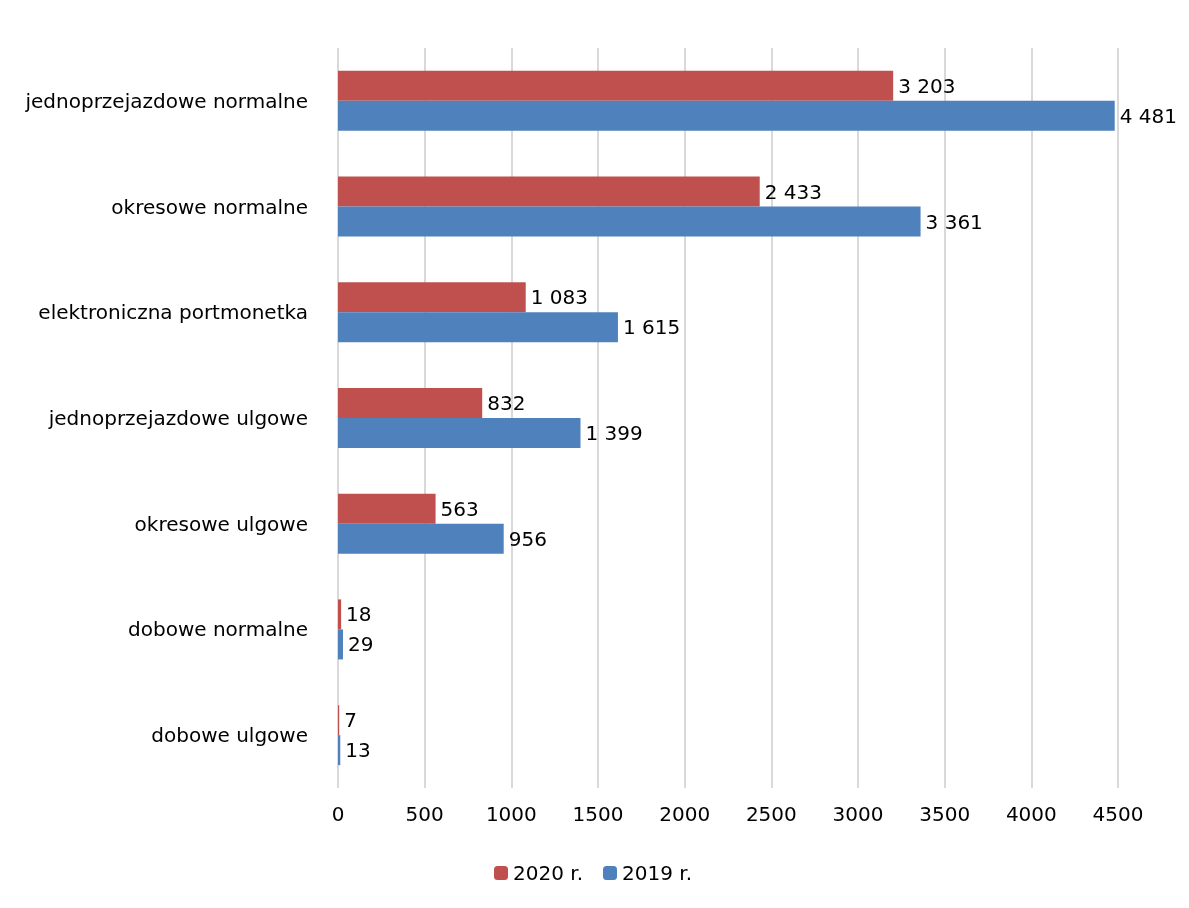 This screenshot has height=908, width=1189. Describe the element at coordinates (657, 873) in the screenshot. I see `legend-label: 2019 r.` at that location.